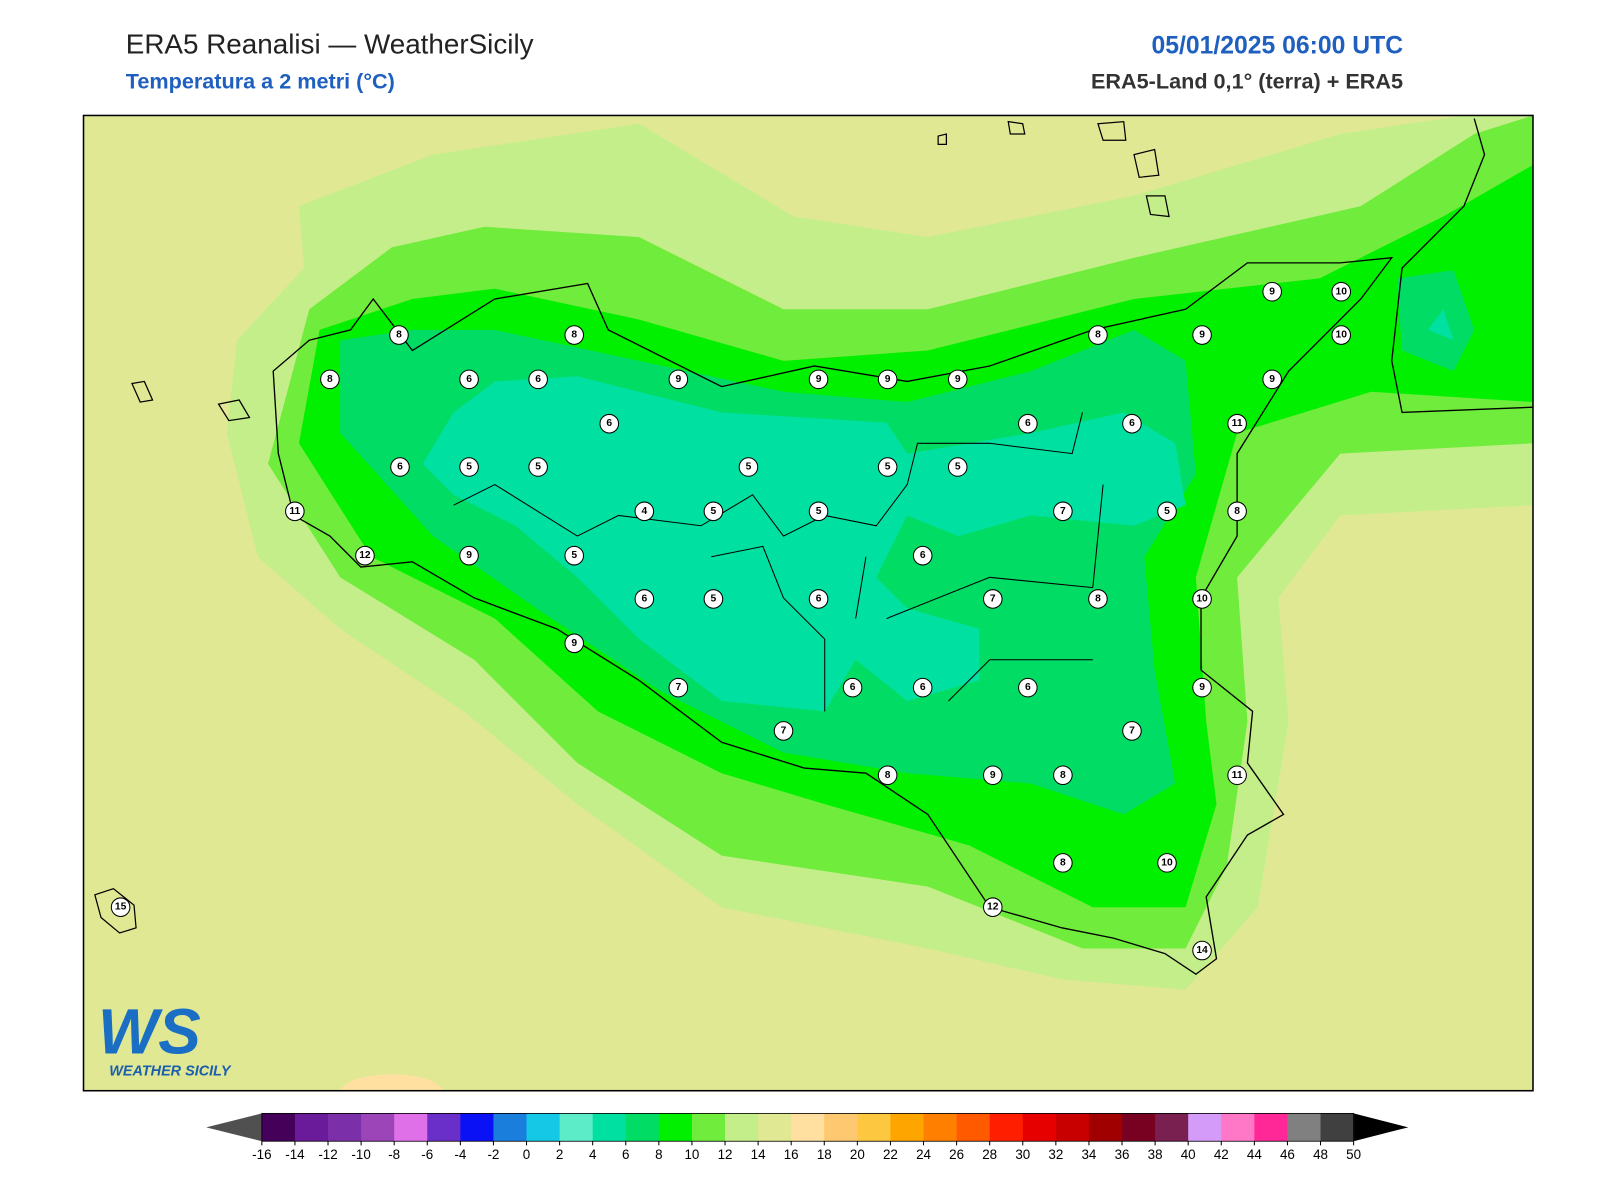  Describe the element at coordinates (1055, 1154) in the screenshot. I see `colorbar-tick-label: 32` at that location.